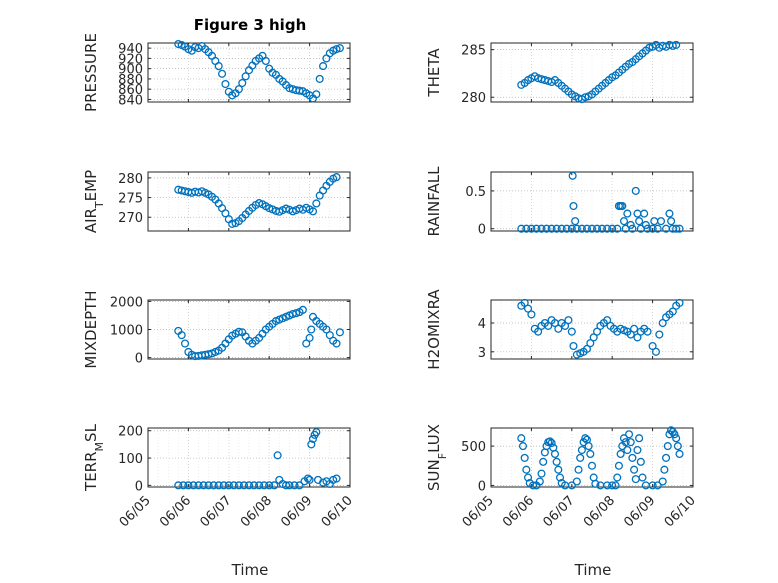  I want to click on y-tick-label: 285, so click(473, 51).